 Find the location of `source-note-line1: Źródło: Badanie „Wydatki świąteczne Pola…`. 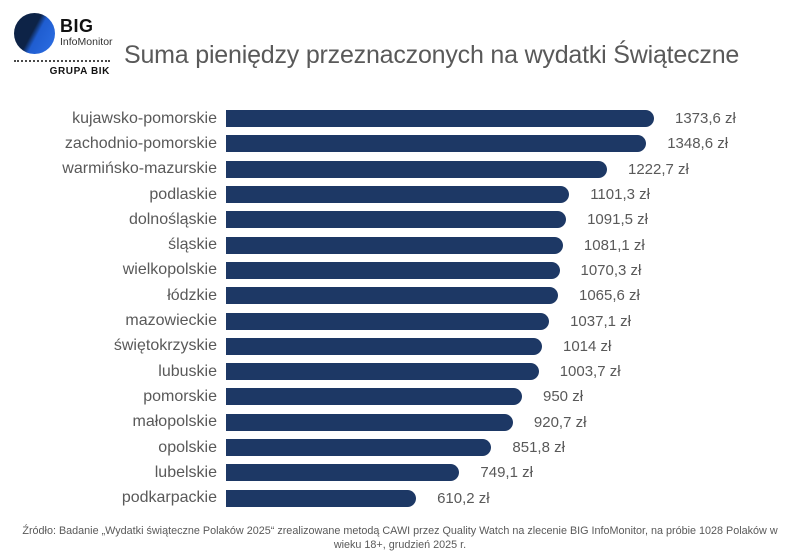

source-note-line1: Źródło: Badanie „Wydatki świąteczne Pola… is located at coordinates (400, 531).